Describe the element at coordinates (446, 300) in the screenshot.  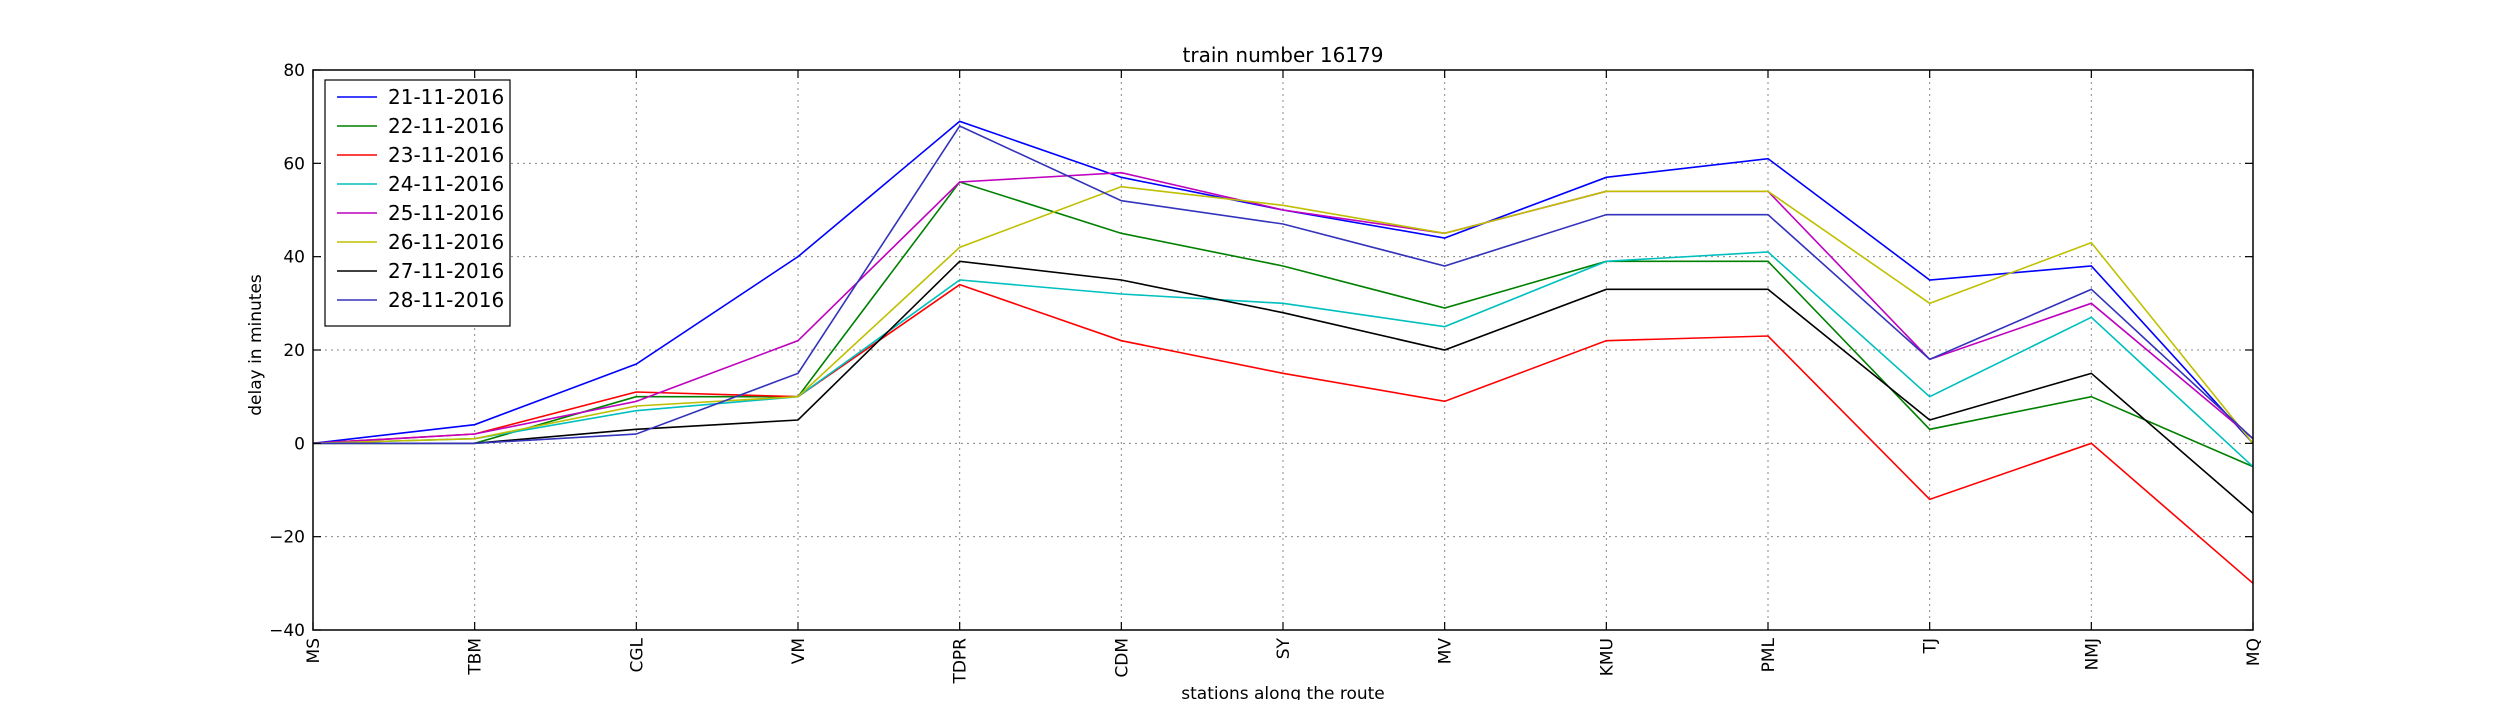
I see `legend-label: 28-11-2016` at that location.